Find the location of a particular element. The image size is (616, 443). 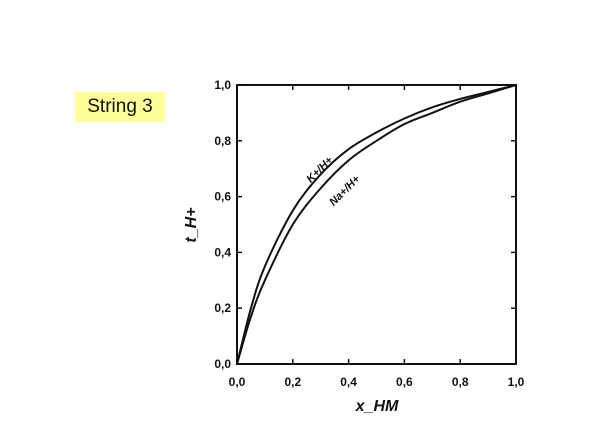

series-label: Na+/H+ is located at coordinates (345, 191).